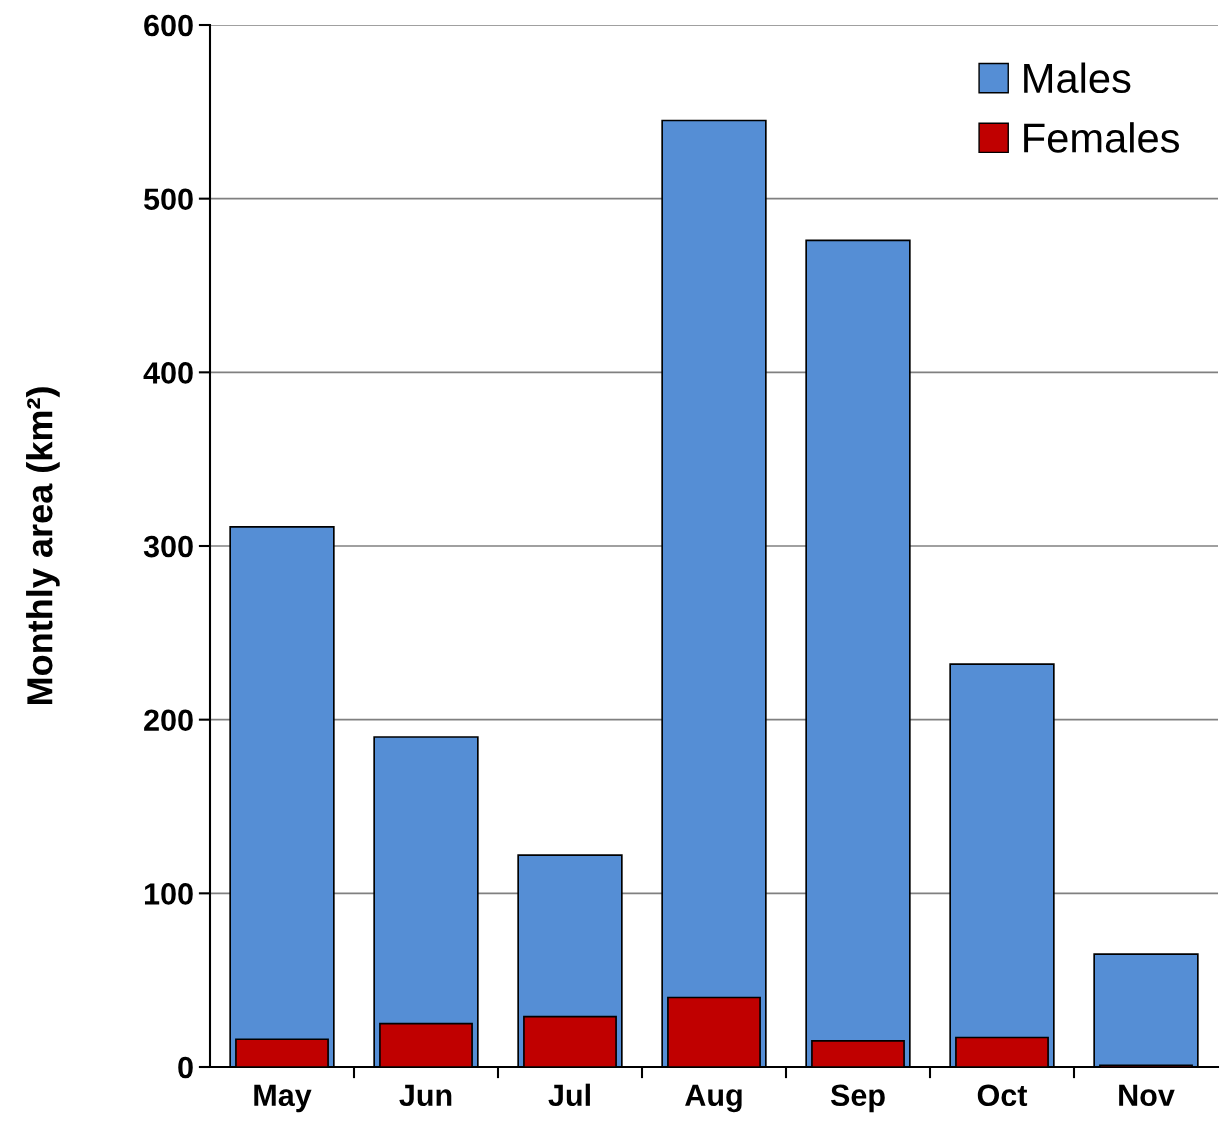 Image resolution: width=1221 pixels, height=1133 pixels. Describe the element at coordinates (1077, 78) in the screenshot. I see `legend-label: Males` at that location.